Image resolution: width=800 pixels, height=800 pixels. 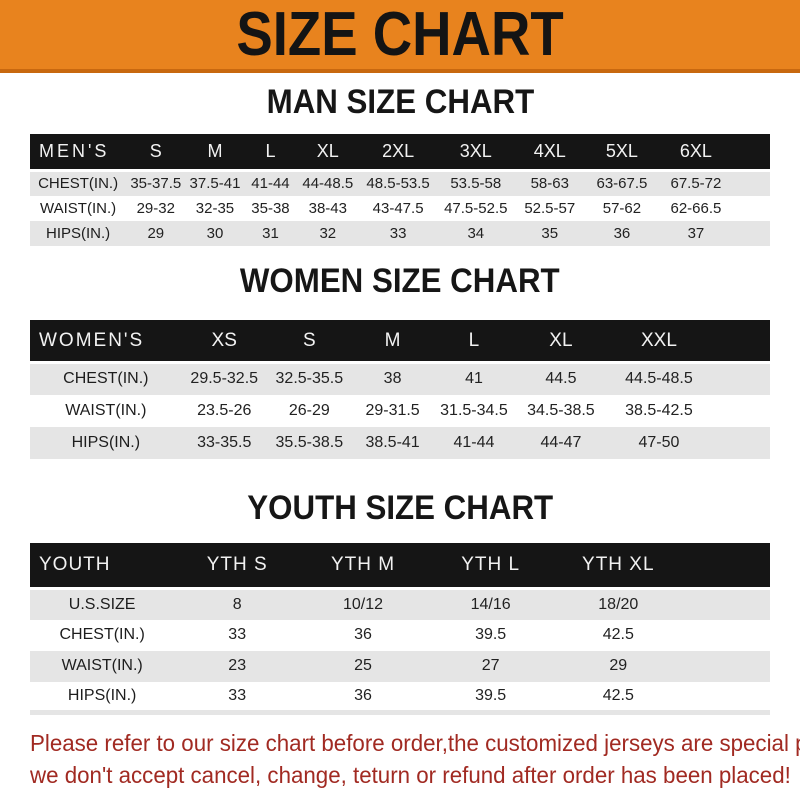 What do you see at coordinates (475, 233) in the screenshot?
I see `table-cell: 34` at bounding box center [475, 233].